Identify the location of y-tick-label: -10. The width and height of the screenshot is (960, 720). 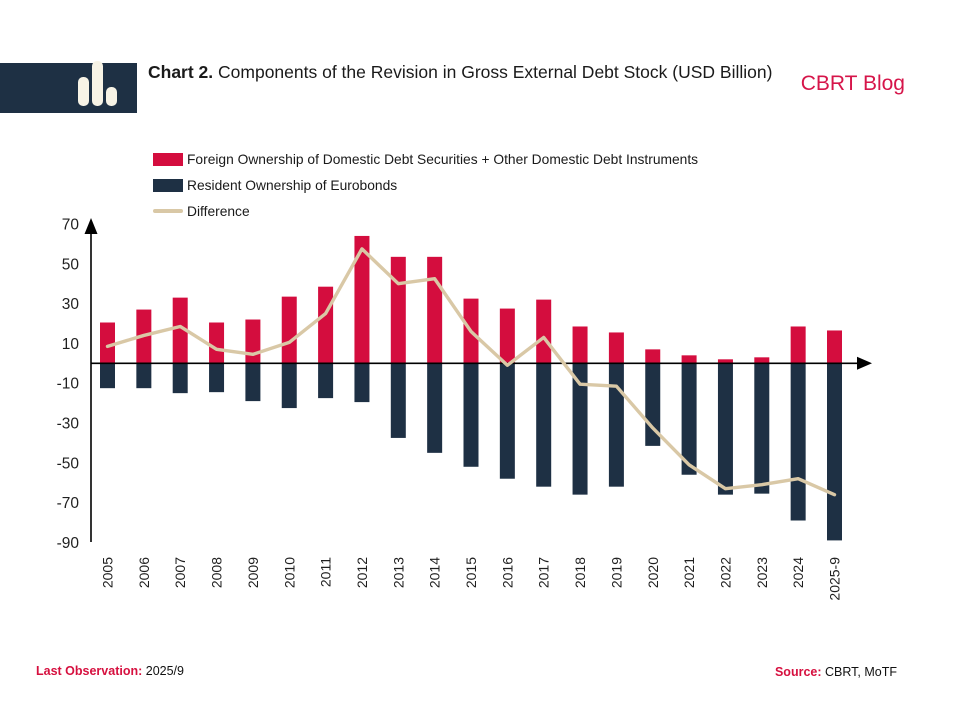
(68, 384).